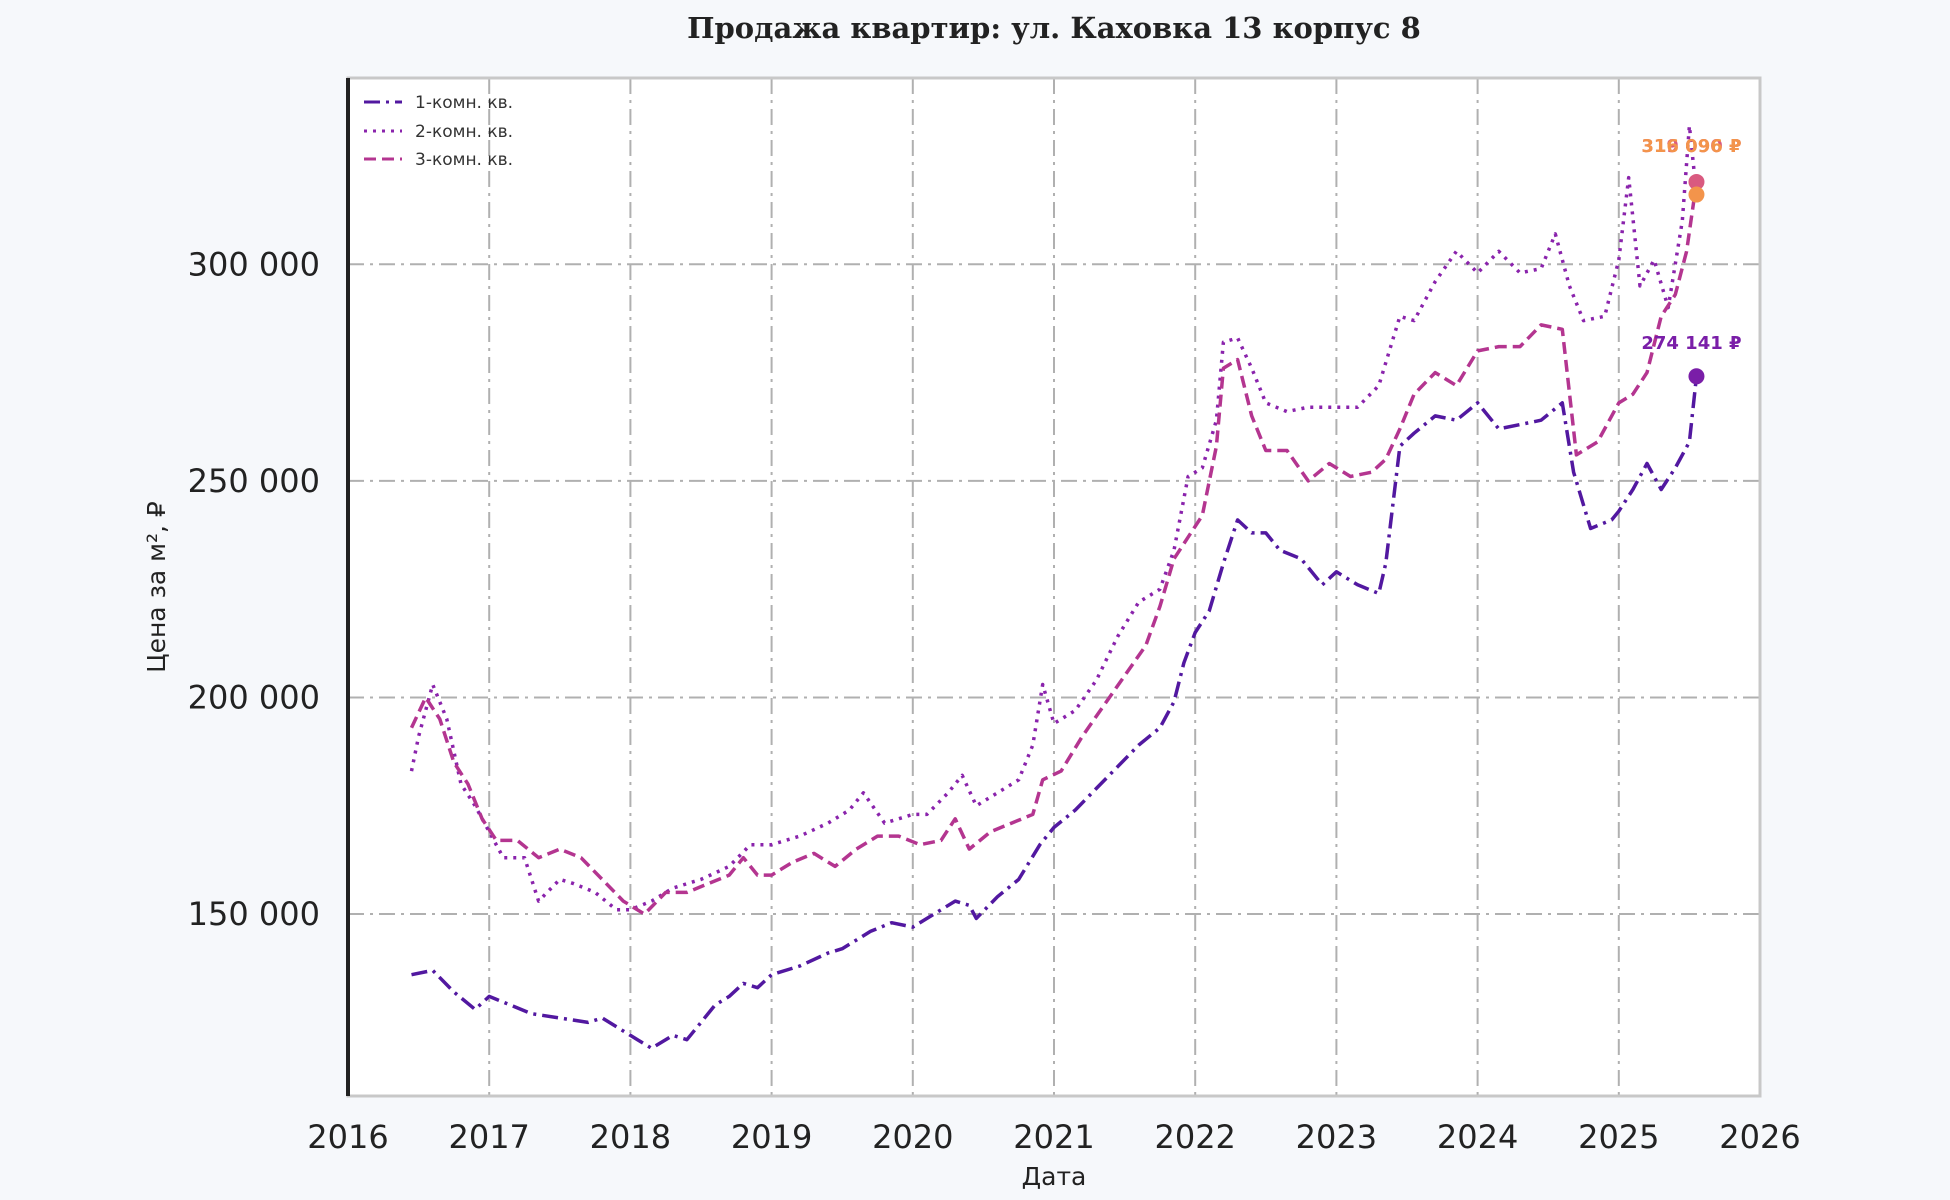 This screenshot has width=1950, height=1200. I want to click on x-tick-label: 2026, so click(1759, 1137).